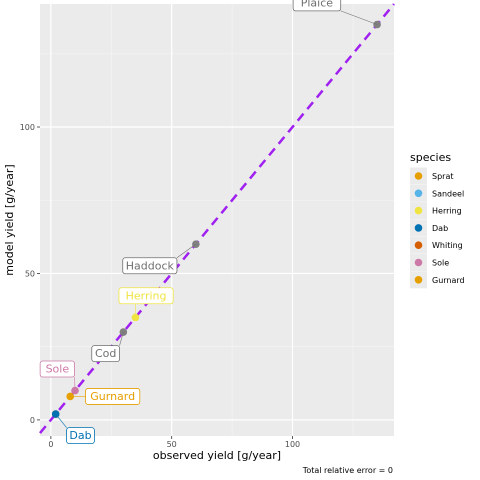 The image size is (480, 480). I want to click on point-label-text: Gurnard, so click(112, 396).